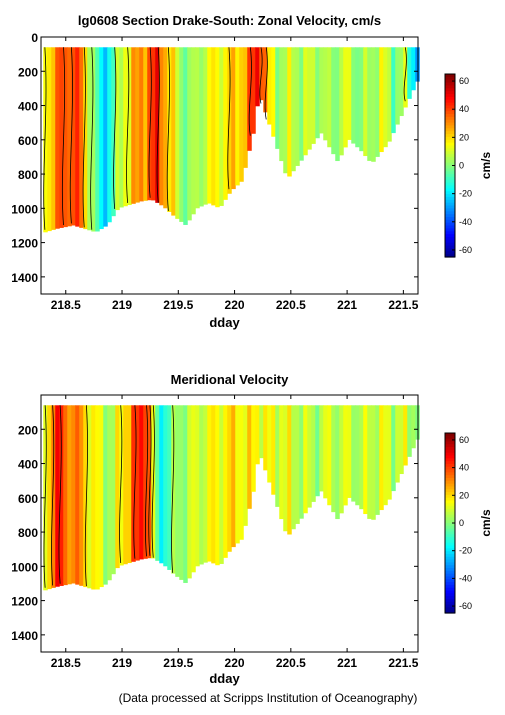 The image size is (505, 715). What do you see at coordinates (468, 165) in the screenshot?
I see `colorbar: 60 40 20 0 -20 -40 -60 cm/s` at bounding box center [468, 165].